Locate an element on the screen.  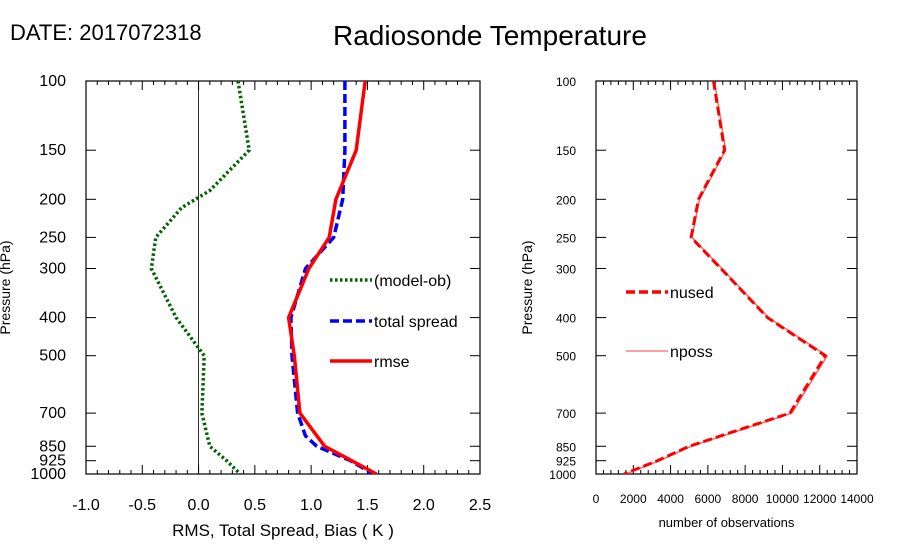
x-tick-label: 8000 is located at coordinates (745, 499).